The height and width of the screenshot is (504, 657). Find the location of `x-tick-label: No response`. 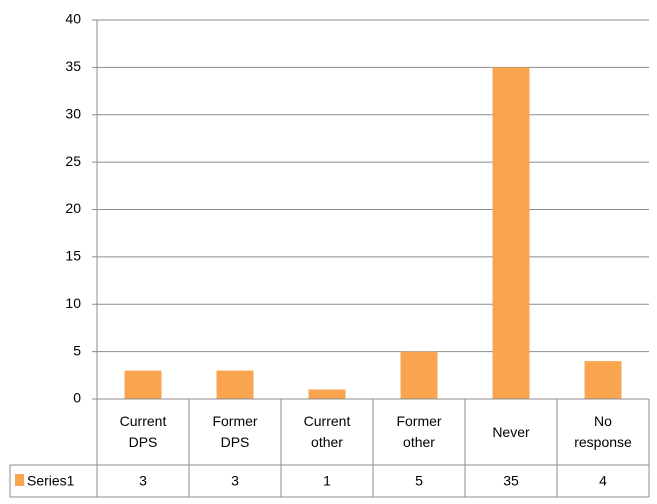

x-tick-label: No response is located at coordinates (603, 432).